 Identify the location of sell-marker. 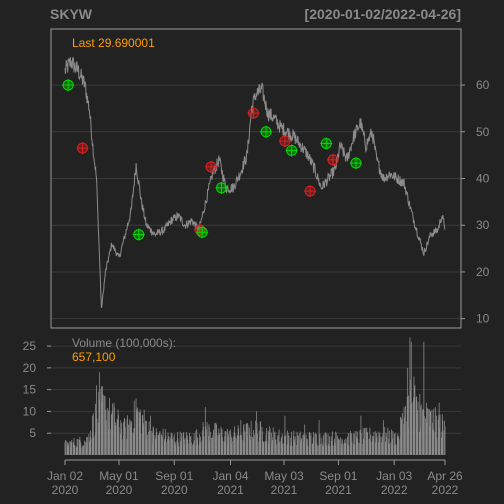
(253, 113).